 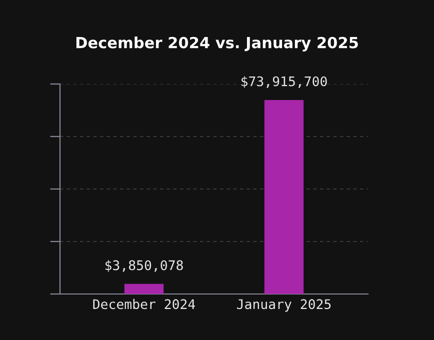 I want to click on chart-title: December 2024 vs. January 2025, so click(x=217, y=44).